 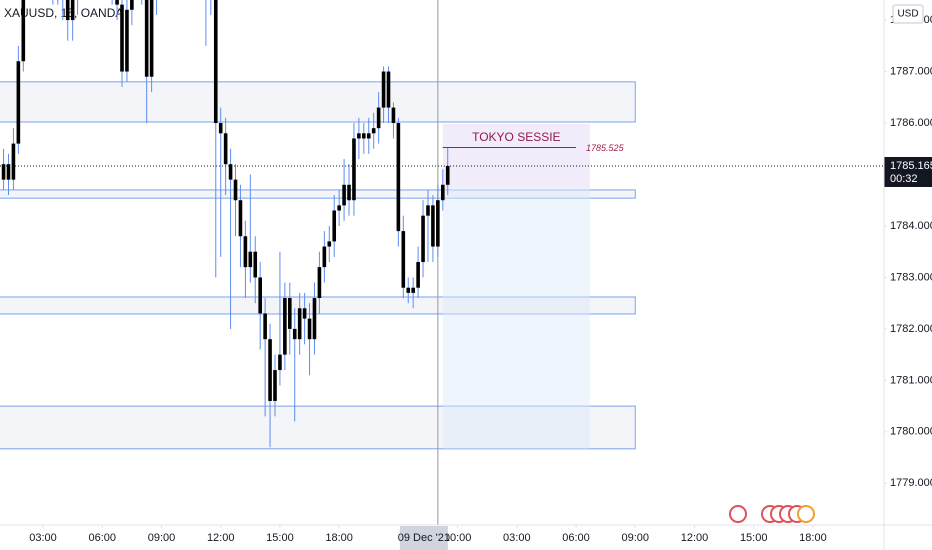 What do you see at coordinates (772, 514) in the screenshot?
I see `event-flags` at bounding box center [772, 514].